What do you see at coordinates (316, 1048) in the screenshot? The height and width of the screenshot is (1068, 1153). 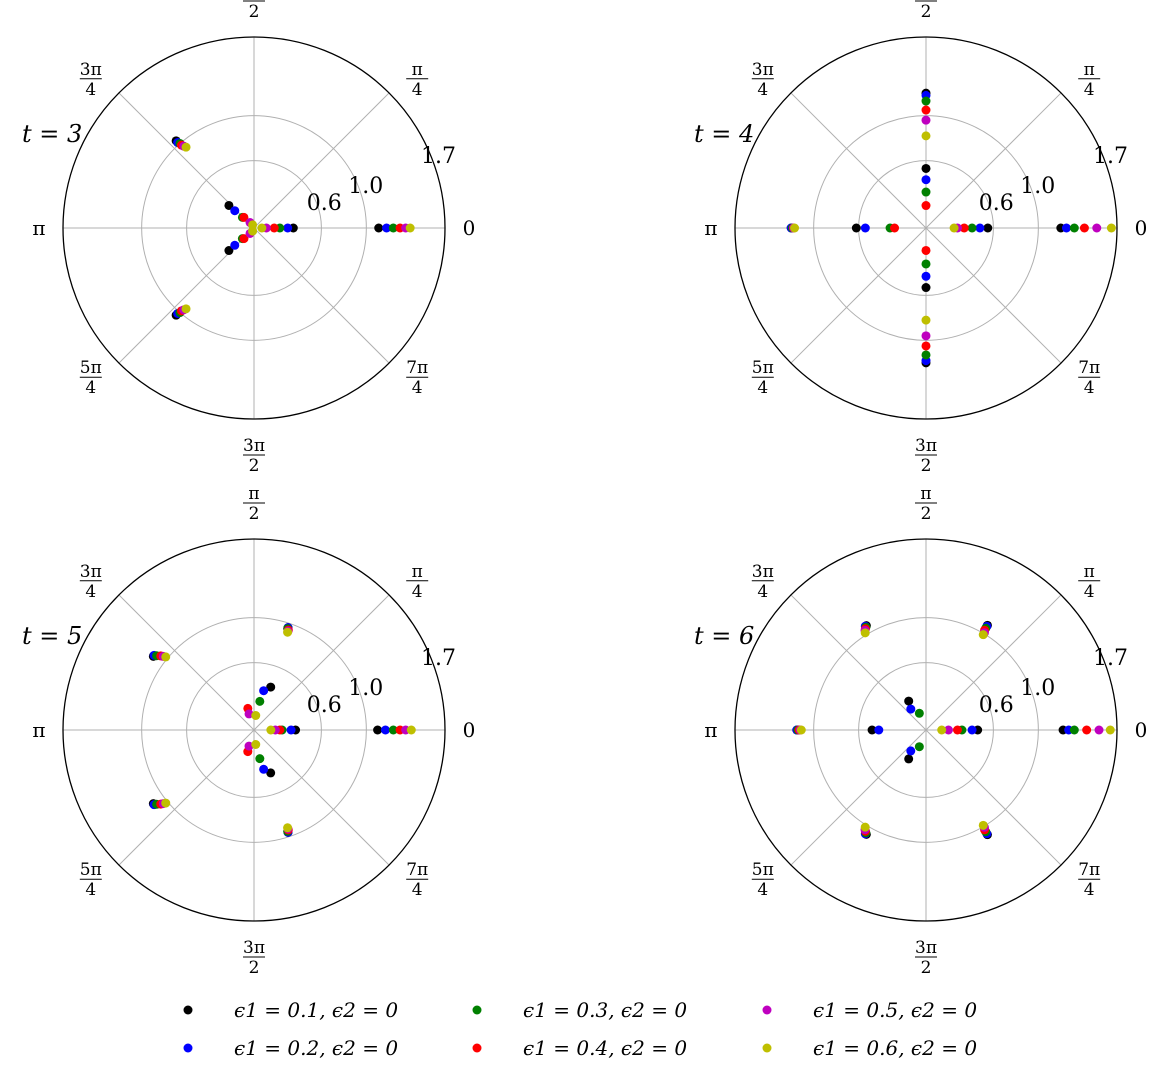 I see `legend-label: ϵ1 = 0.2, ϵ2 = 0` at bounding box center [316, 1048].